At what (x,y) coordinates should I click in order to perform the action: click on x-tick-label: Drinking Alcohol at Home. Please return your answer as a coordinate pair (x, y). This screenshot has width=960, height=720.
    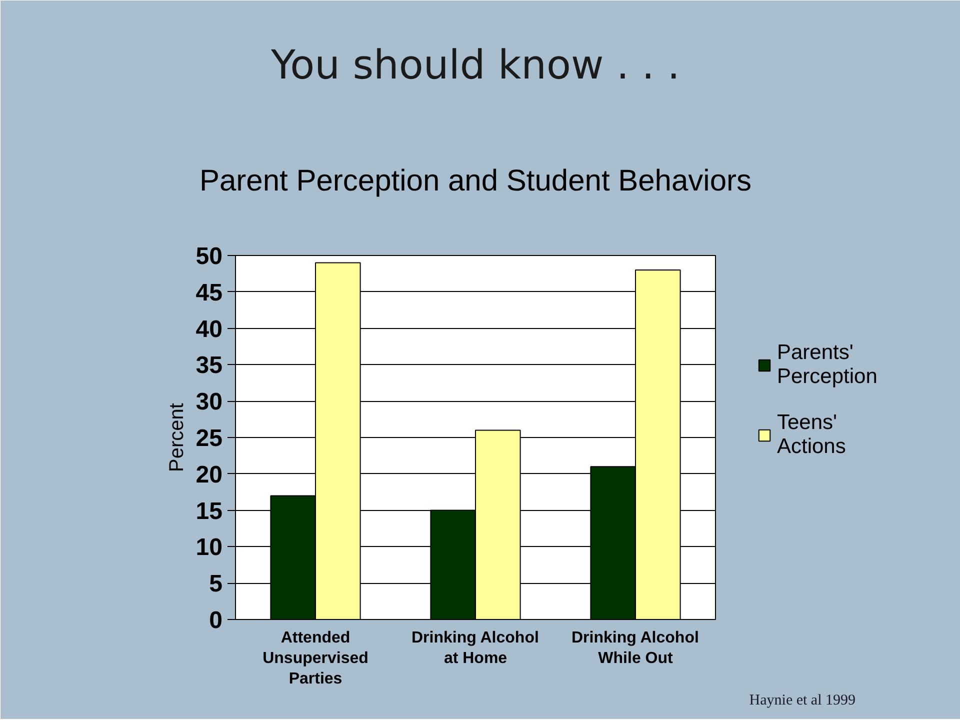
    Looking at the image, I should click on (475, 648).